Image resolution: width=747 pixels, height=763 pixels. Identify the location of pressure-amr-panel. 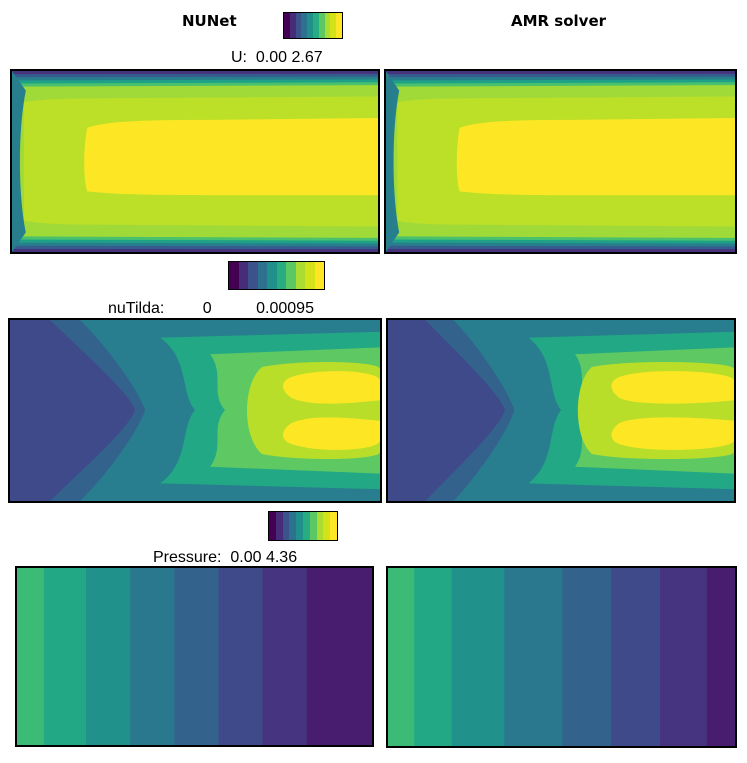
(561, 657).